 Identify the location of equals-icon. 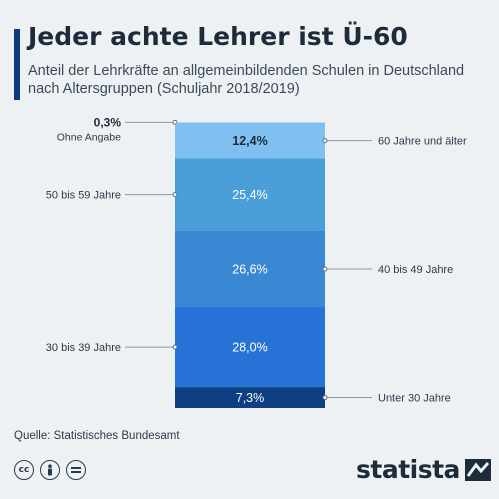
(76, 470).